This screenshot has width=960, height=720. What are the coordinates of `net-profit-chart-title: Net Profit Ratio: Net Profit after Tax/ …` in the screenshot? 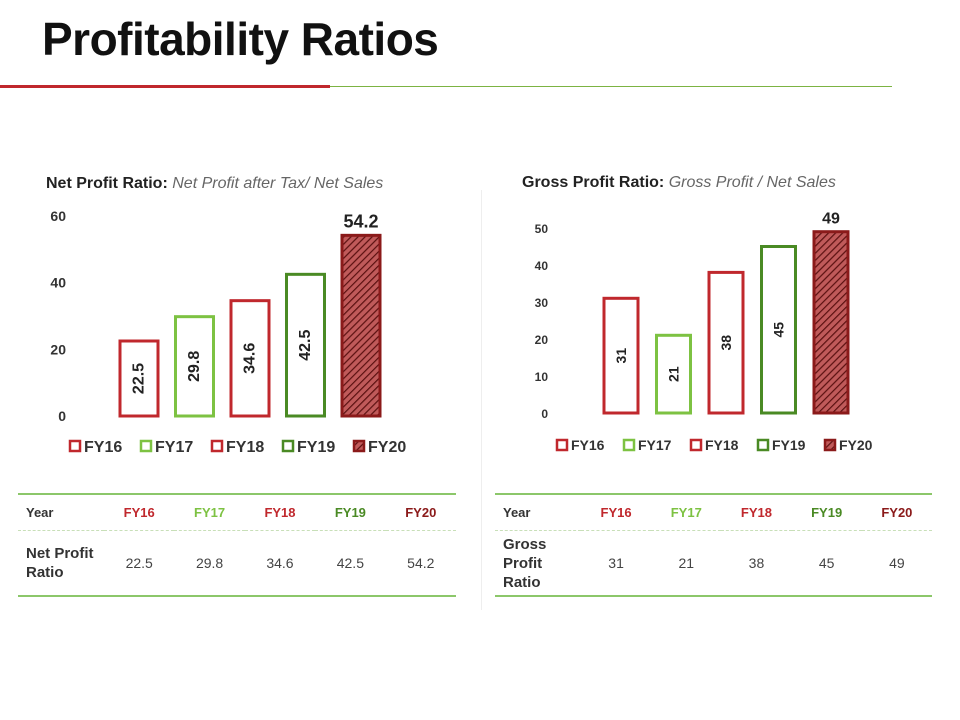 It's located at (214, 184).